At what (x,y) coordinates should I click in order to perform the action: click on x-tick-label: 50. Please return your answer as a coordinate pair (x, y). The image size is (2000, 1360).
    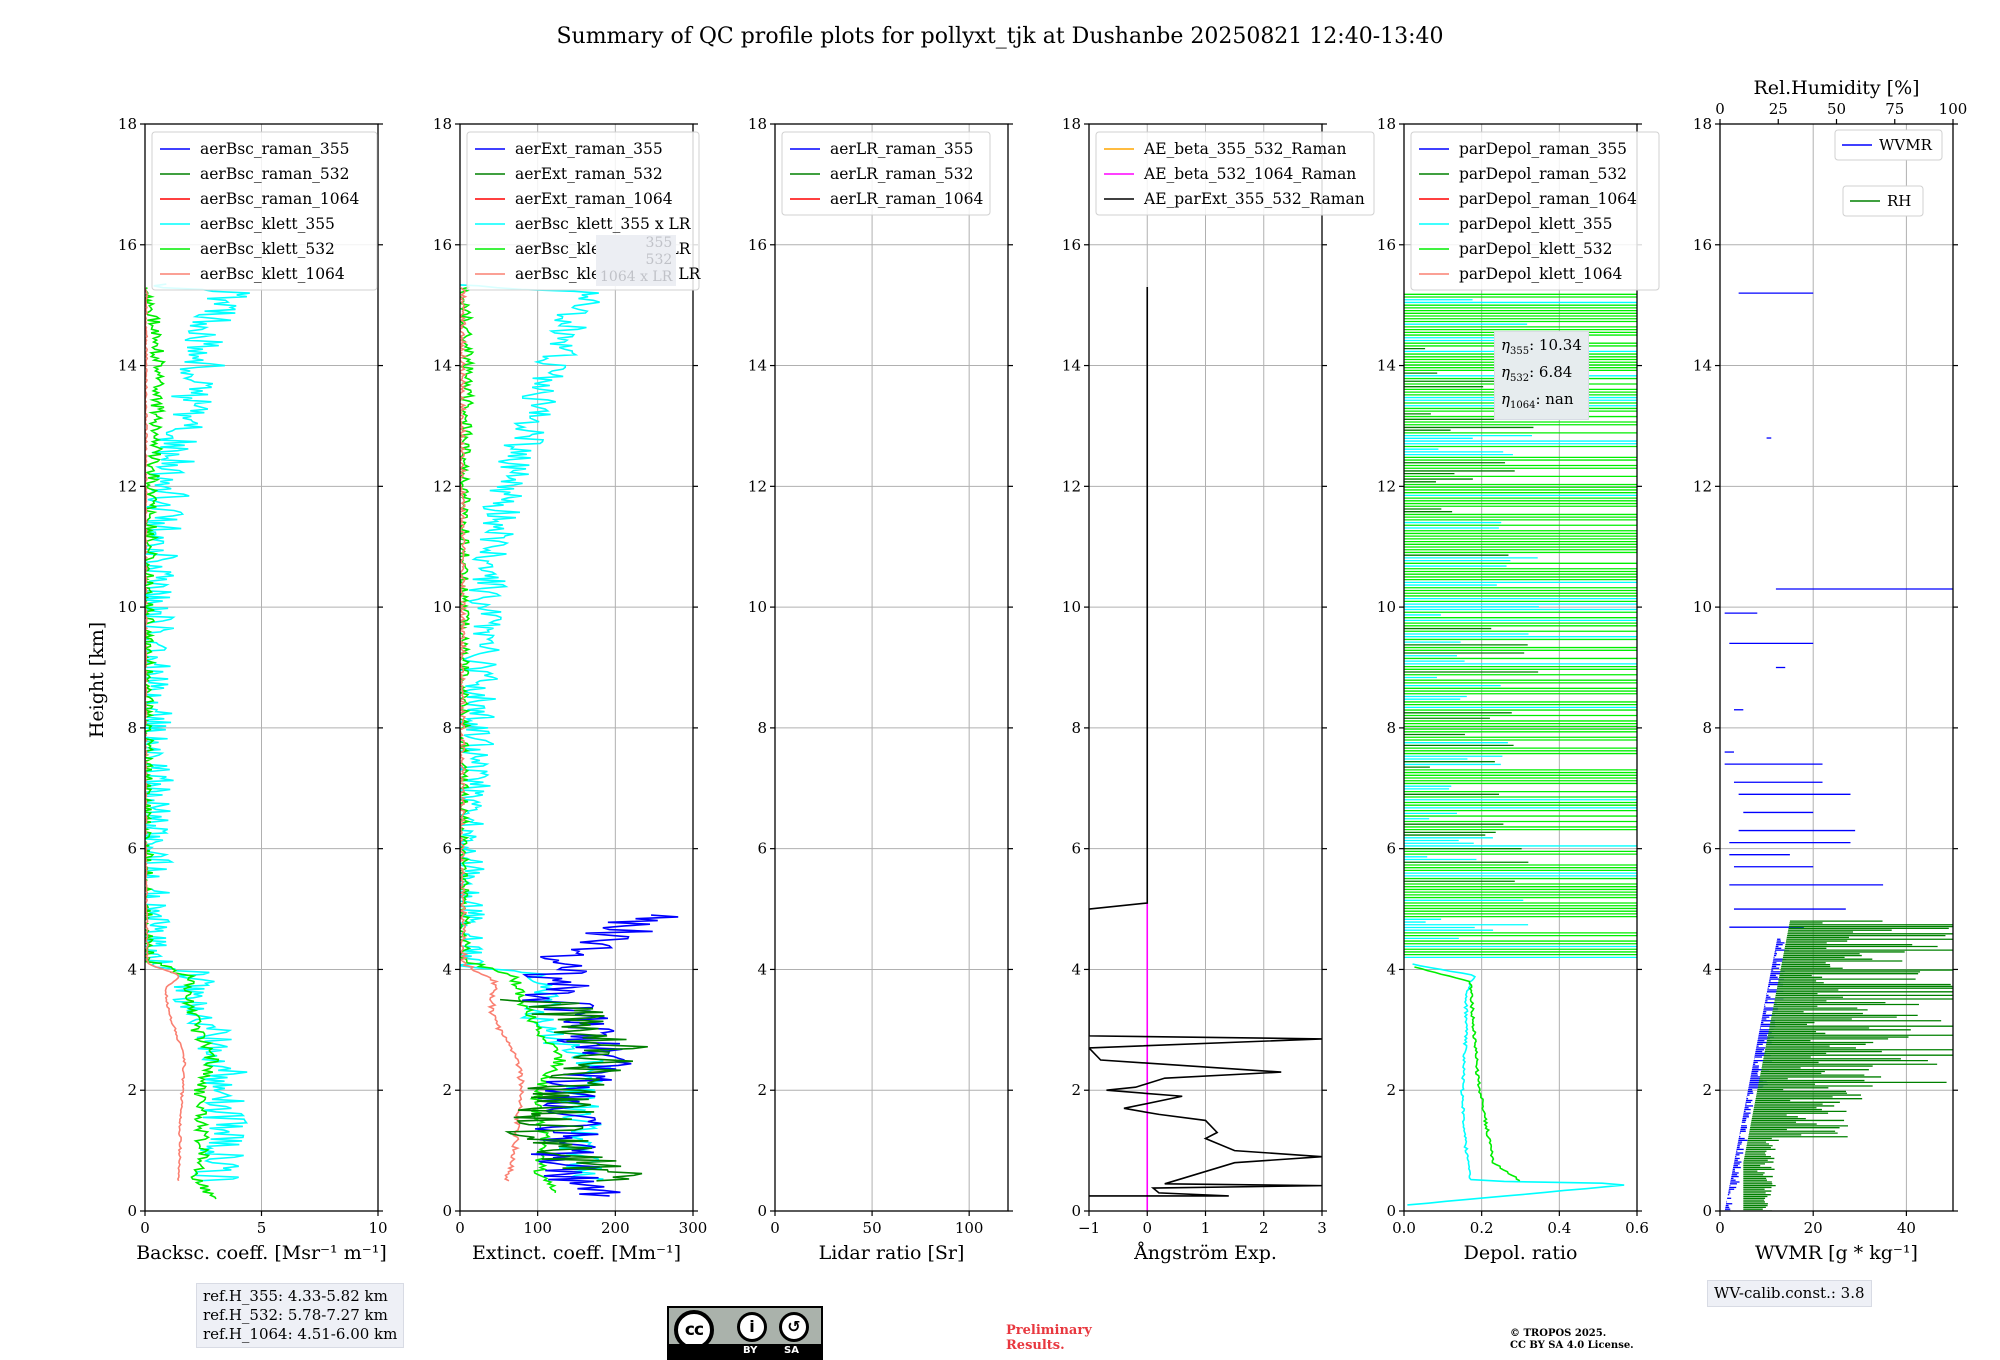
    Looking at the image, I should click on (872, 1228).